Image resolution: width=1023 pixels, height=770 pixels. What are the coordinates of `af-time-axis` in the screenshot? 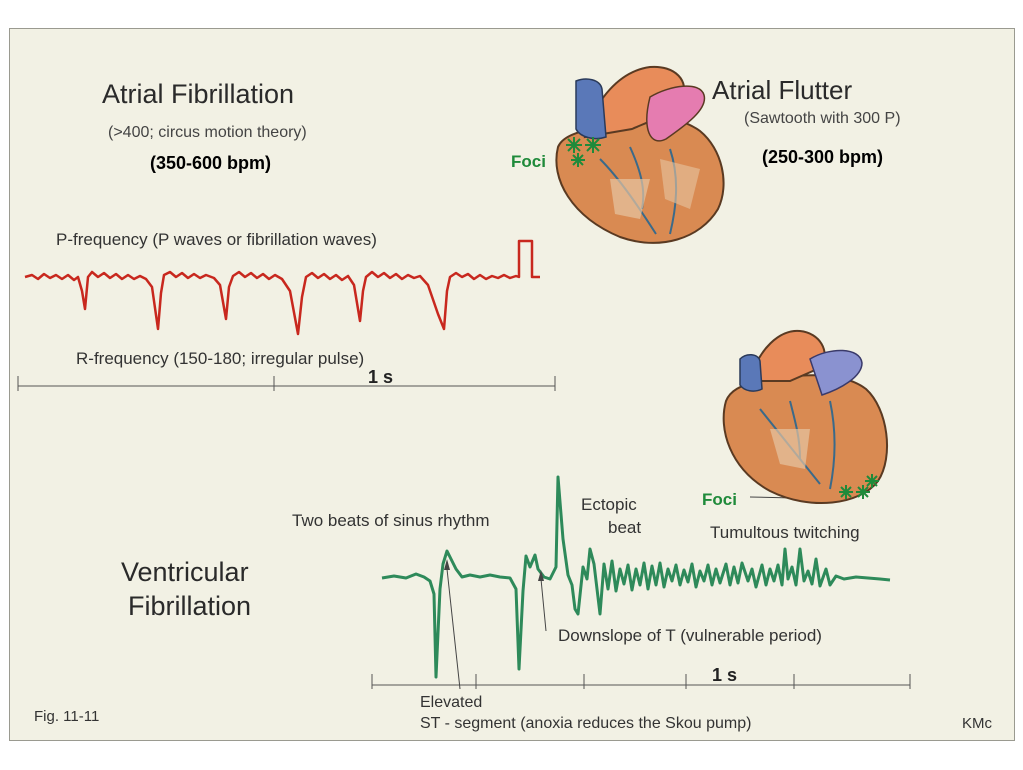 It's located at (286, 383).